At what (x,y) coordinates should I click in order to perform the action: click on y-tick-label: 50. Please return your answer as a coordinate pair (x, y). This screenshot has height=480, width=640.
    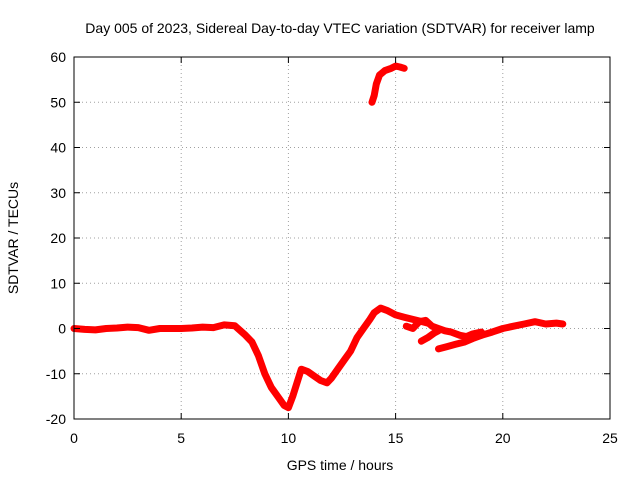
    Looking at the image, I should click on (58, 102).